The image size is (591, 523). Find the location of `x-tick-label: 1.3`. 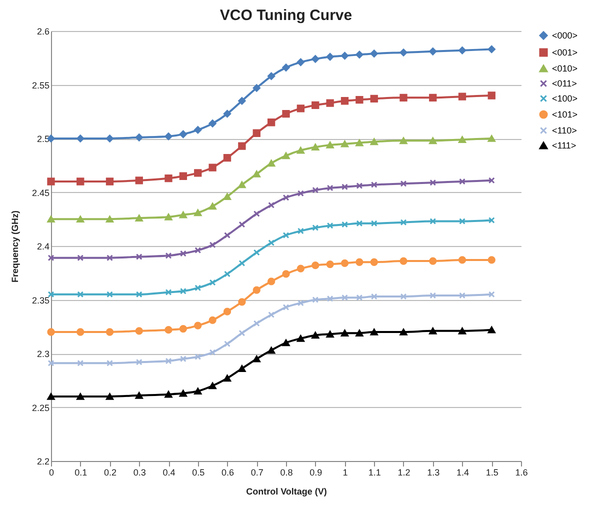

x-tick-label: 1.3 is located at coordinates (433, 473).